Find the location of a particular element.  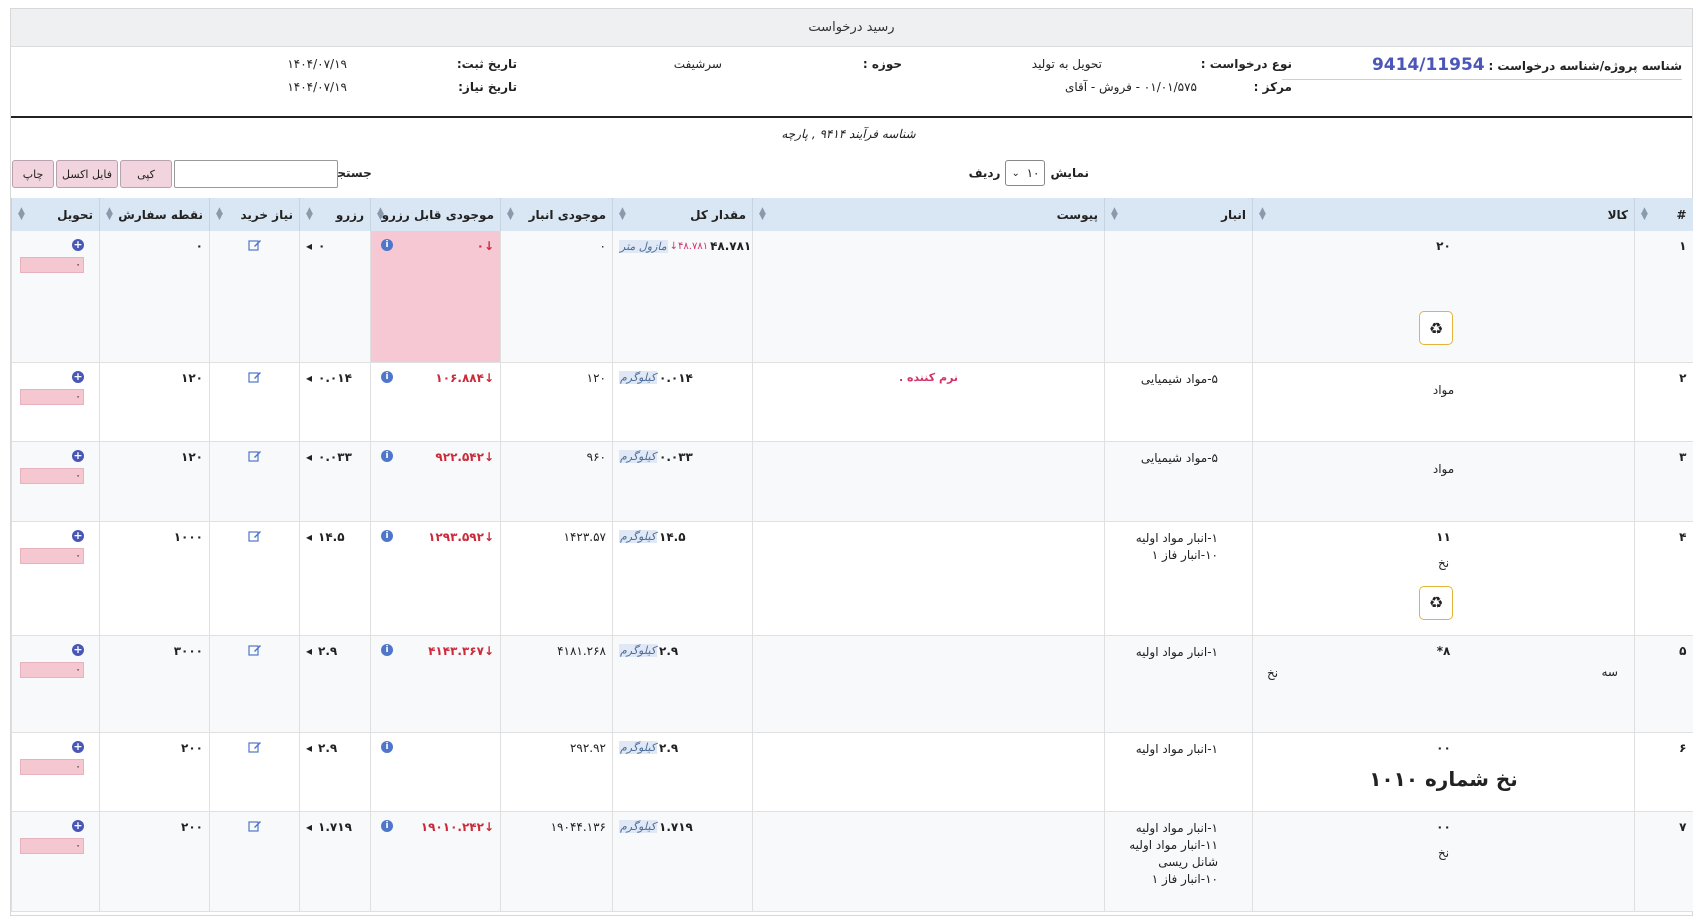

table-cell: ۴ is located at coordinates (1663, 578).